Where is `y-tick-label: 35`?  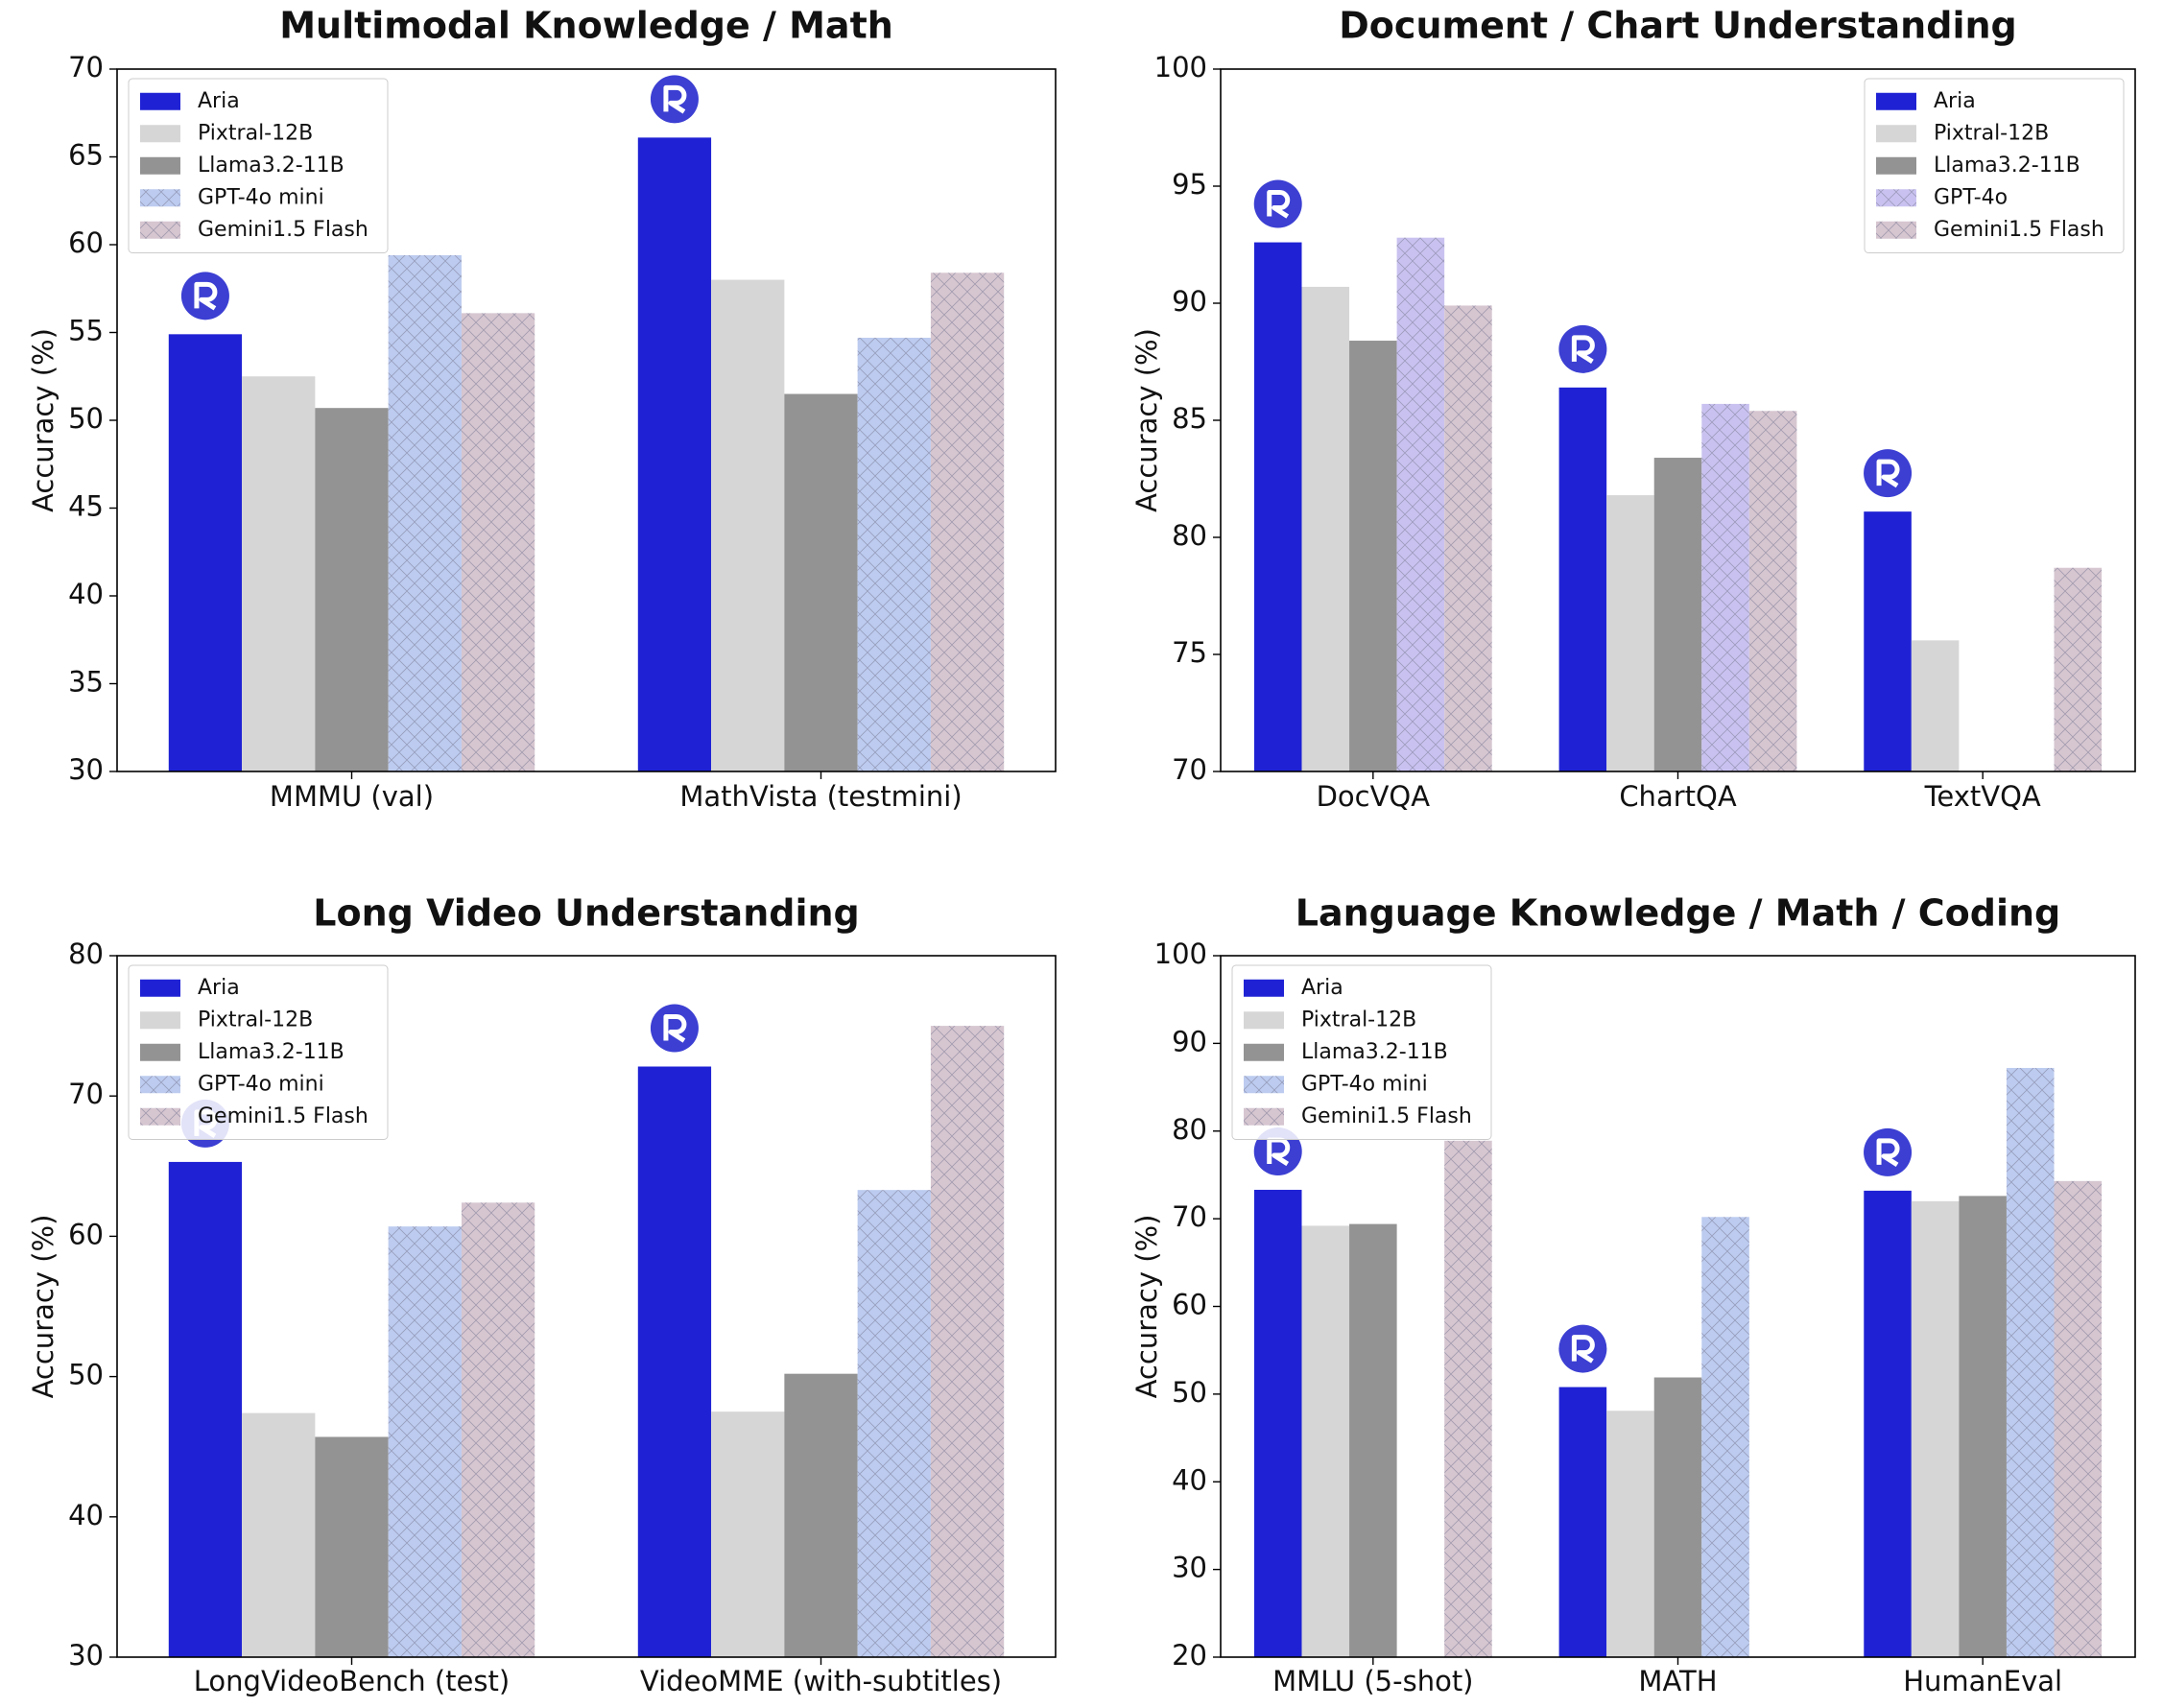
y-tick-label: 35 is located at coordinates (86, 682).